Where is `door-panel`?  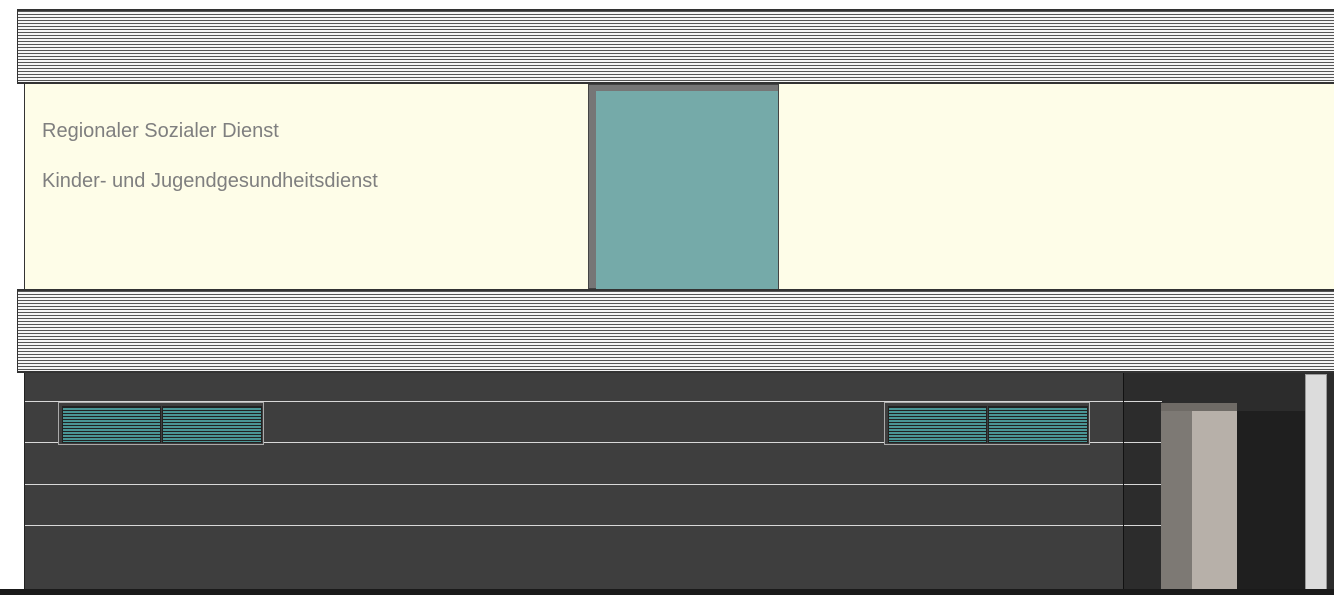 door-panel is located at coordinates (1214, 503).